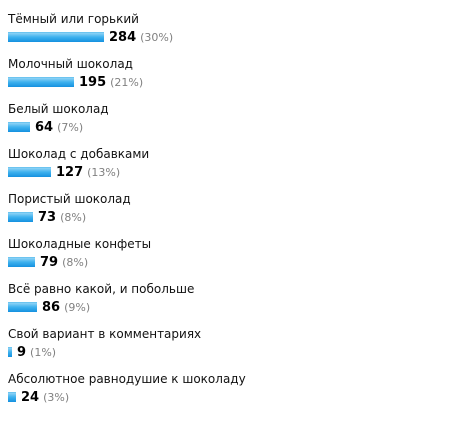 The height and width of the screenshot is (421, 450). I want to click on vote-count: 24, so click(30, 397).